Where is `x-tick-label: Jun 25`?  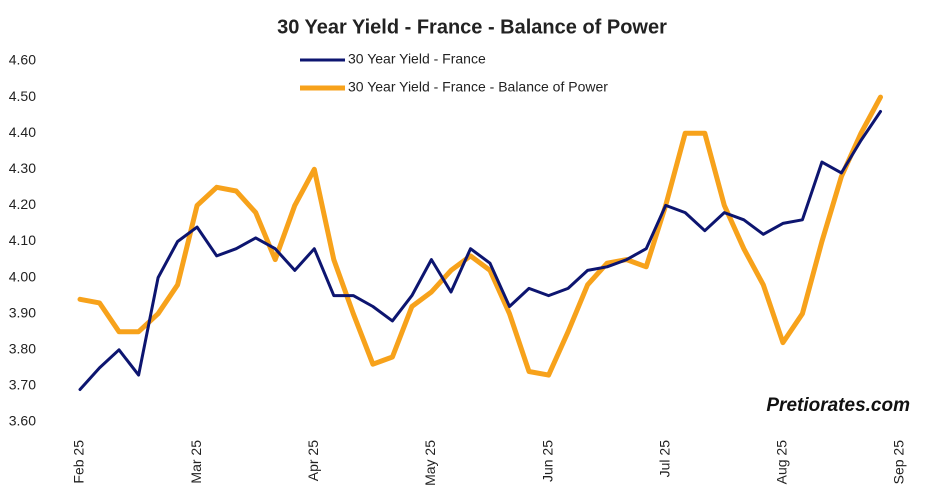 x-tick-label: Jun 25 is located at coordinates (547, 461).